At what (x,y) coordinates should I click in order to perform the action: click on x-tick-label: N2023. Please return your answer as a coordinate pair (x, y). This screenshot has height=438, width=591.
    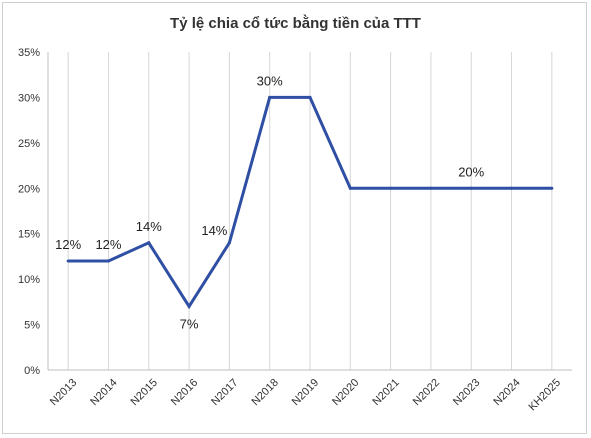
    Looking at the image, I should click on (466, 392).